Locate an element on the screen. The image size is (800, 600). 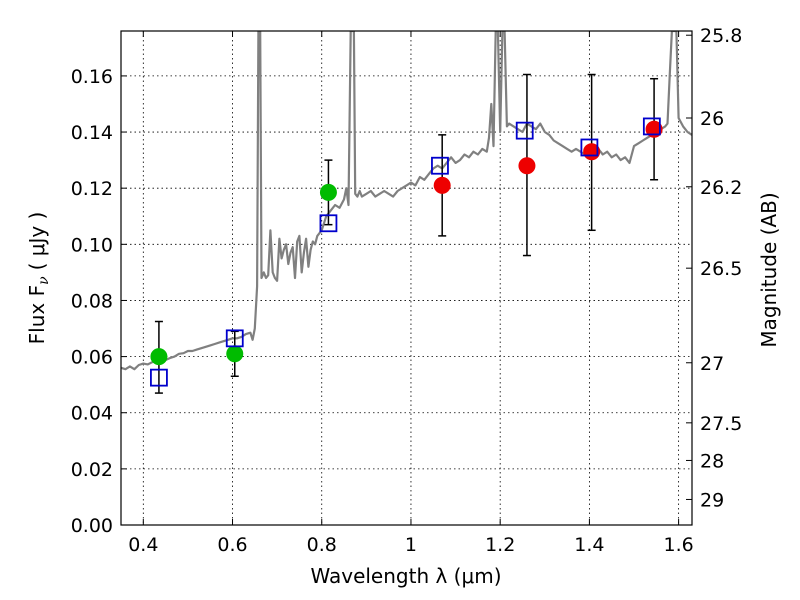
y2-tick-label: 26.2 is located at coordinates (721, 188).